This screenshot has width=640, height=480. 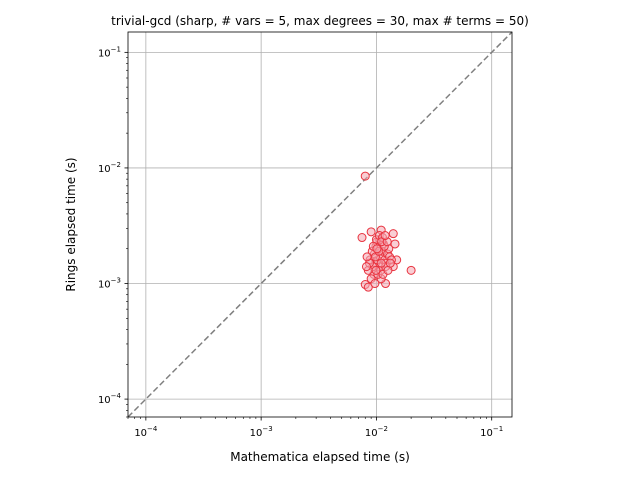 I want to click on x-tick-label: 10⁻⁴, so click(x=146, y=432).